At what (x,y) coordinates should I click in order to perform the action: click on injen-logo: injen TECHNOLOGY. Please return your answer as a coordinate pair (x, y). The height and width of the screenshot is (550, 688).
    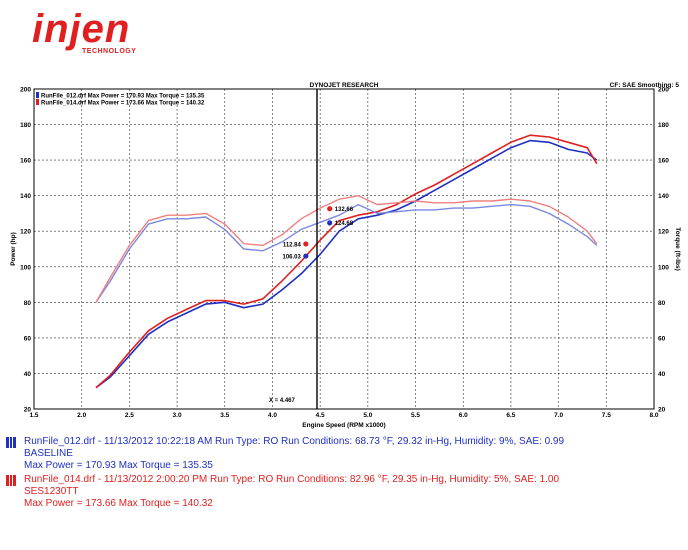
    Looking at the image, I should click on (84, 31).